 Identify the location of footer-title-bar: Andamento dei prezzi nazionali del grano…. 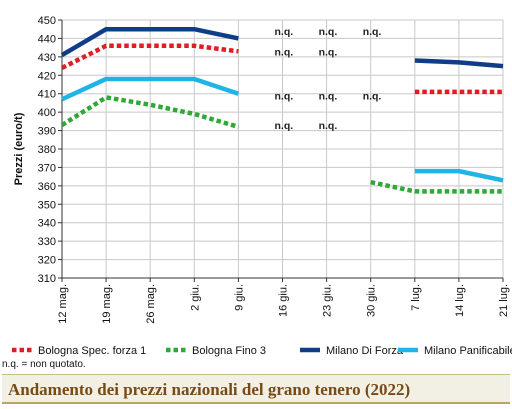
(256, 389).